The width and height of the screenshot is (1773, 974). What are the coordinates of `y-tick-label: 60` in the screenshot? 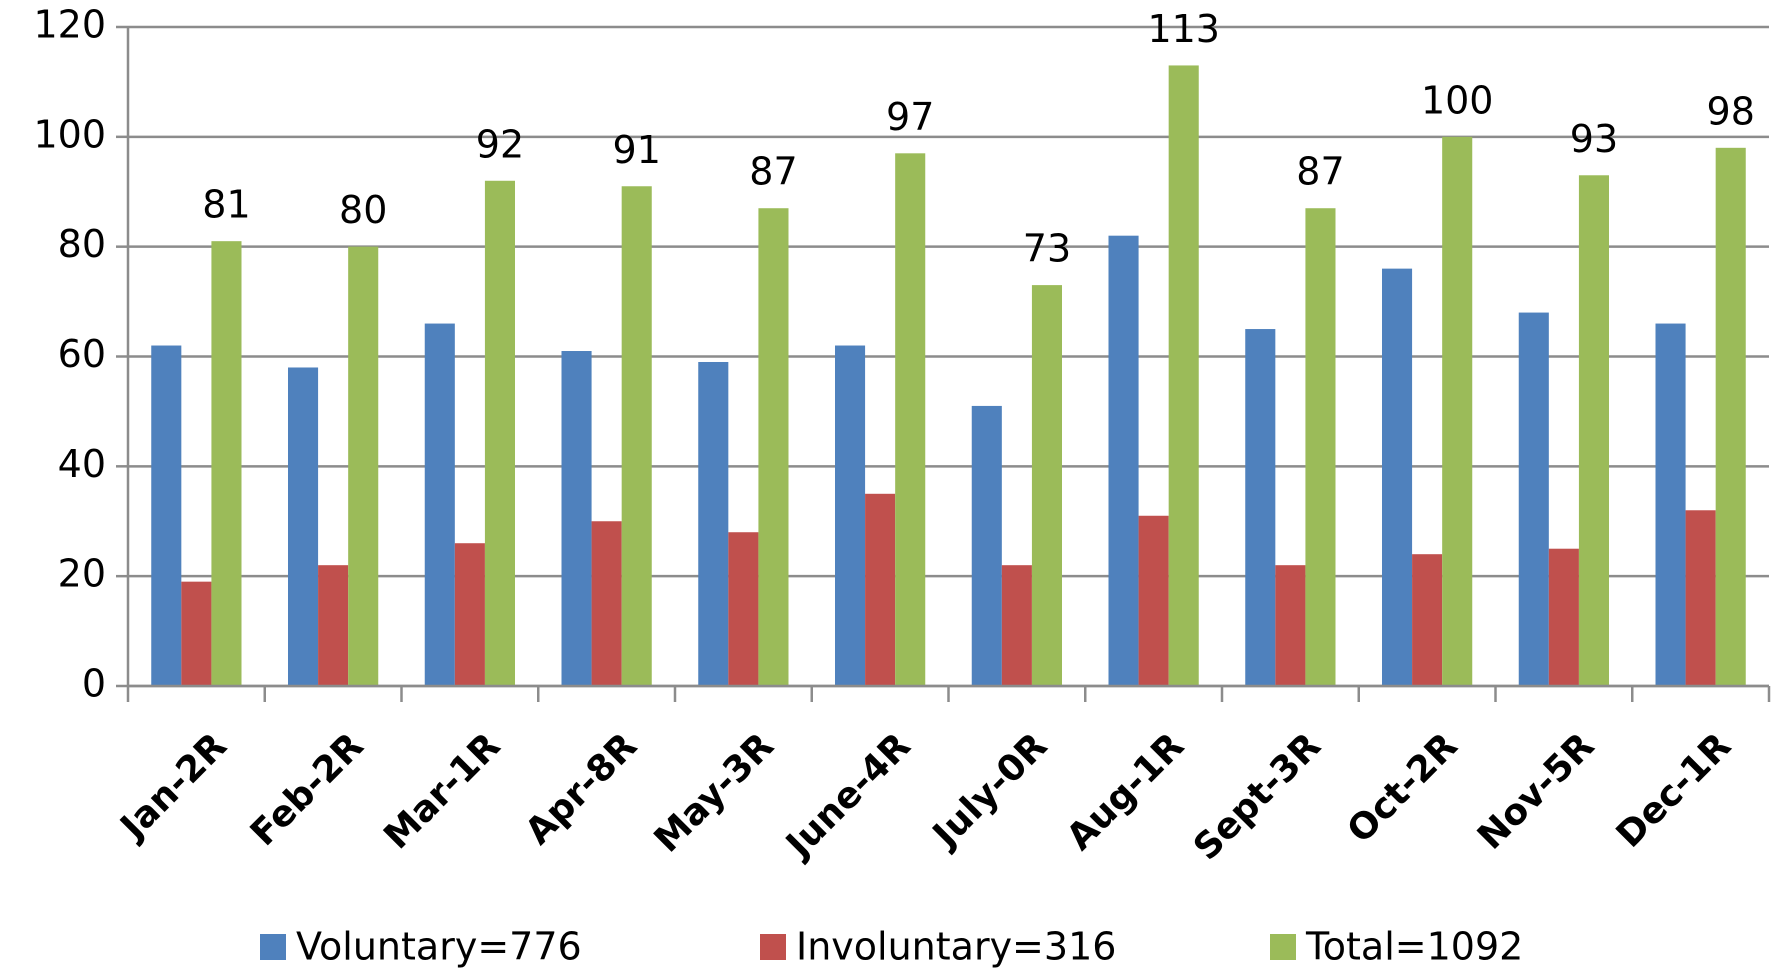 It's located at (82, 354).